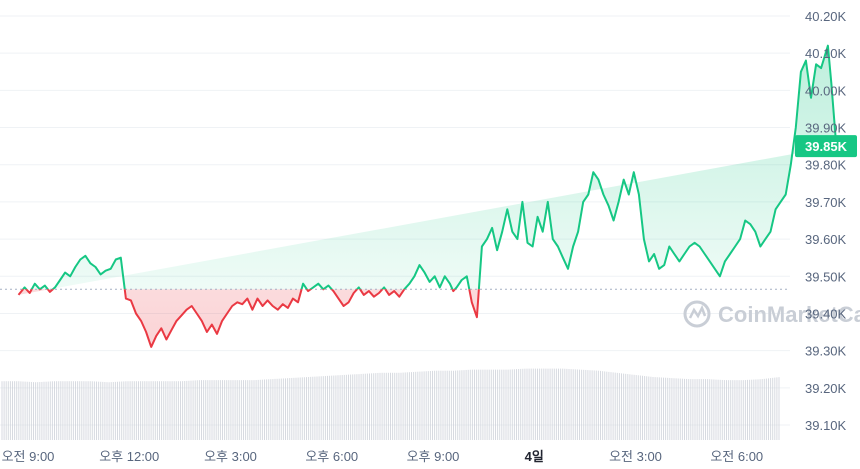 The image size is (860, 469). I want to click on x-tick-label: 4일, so click(534, 456).